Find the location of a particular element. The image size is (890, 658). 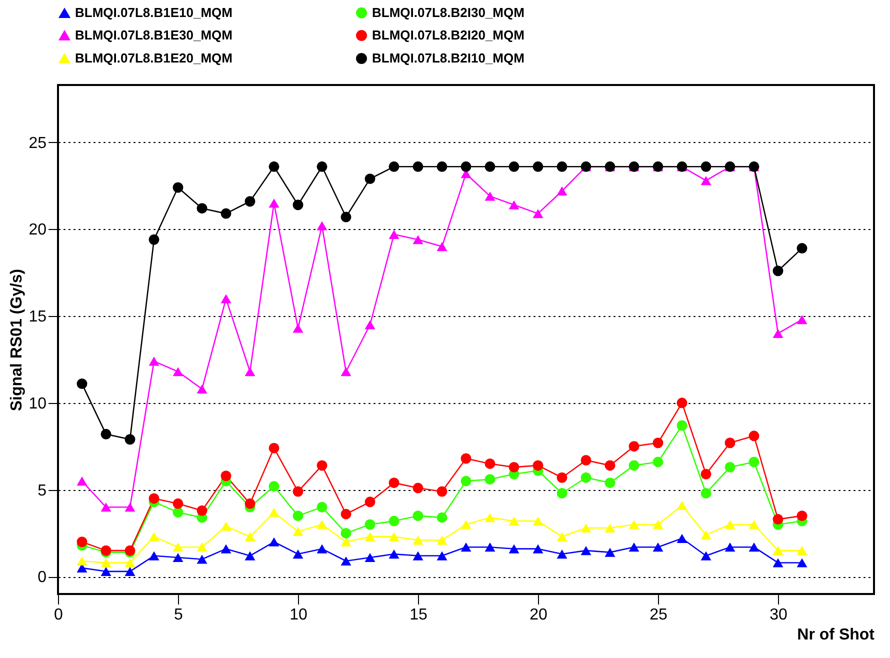

y-tick-label: 10 is located at coordinates (37, 403).